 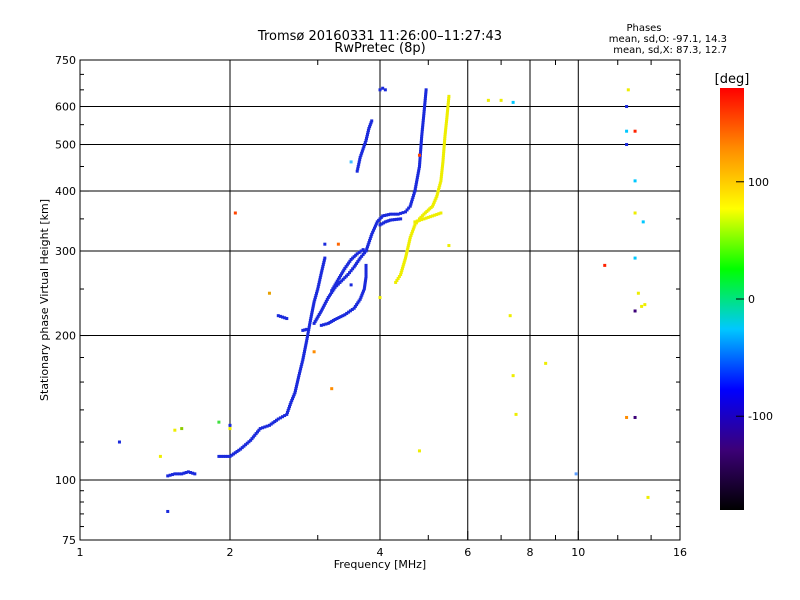 I want to click on phases-mean-x: mean, sd,X: 87.3, 12.7, so click(x=670, y=50).